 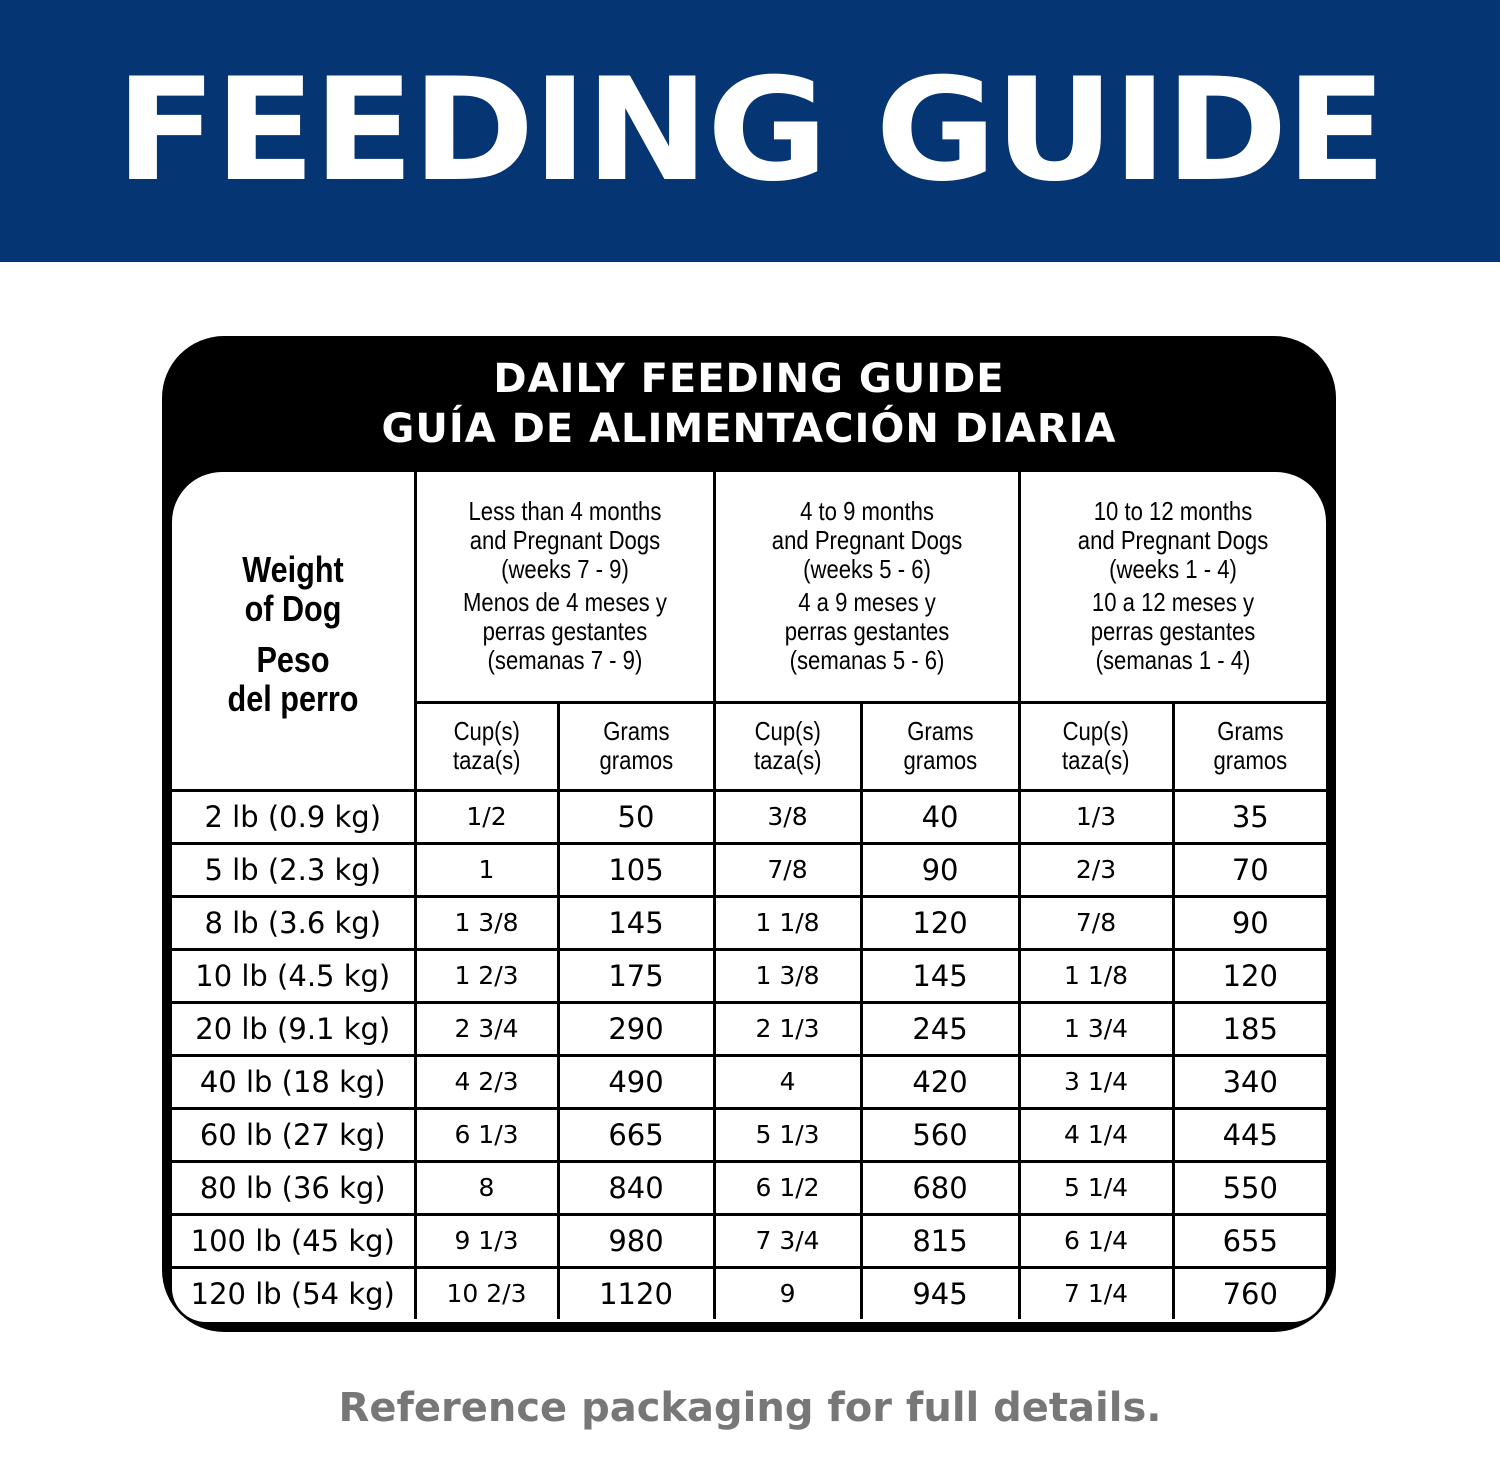 What do you see at coordinates (787, 1134) in the screenshot?
I see `cups-cell: 5 1/3` at bounding box center [787, 1134].